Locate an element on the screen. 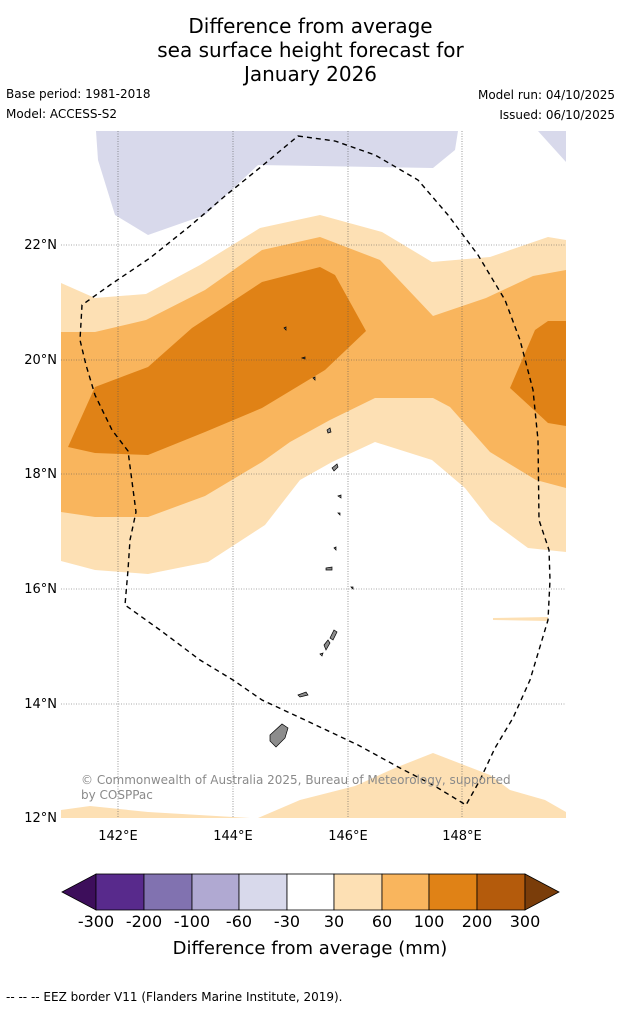  island-medinilla is located at coordinates (352, 588).